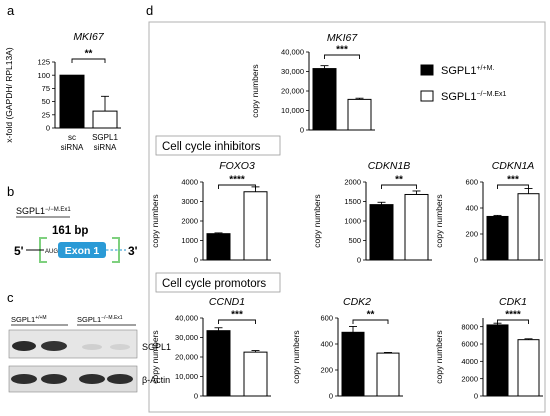  I want to click on y-tick-label: 125, so click(43, 62).